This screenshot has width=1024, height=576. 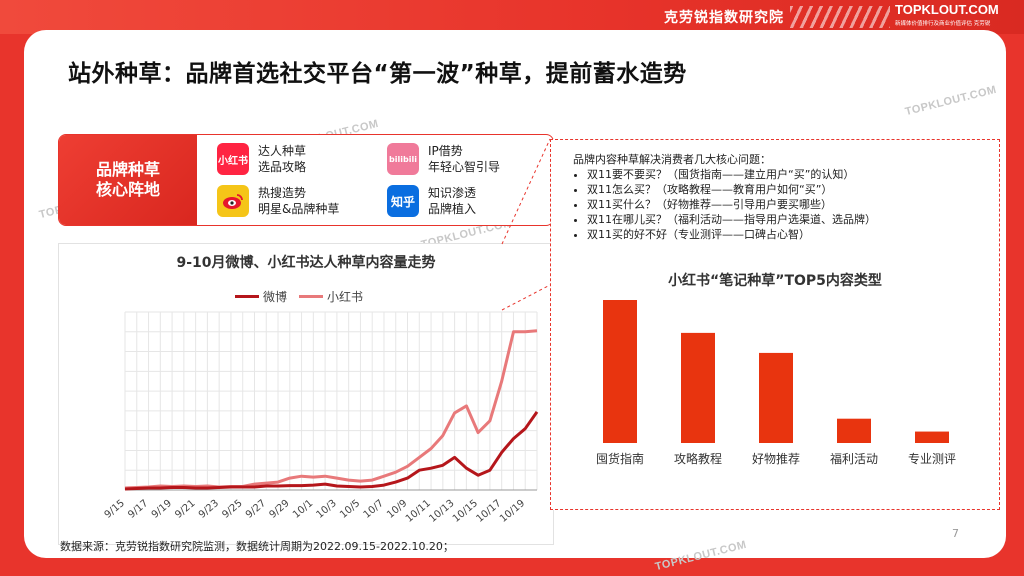 What do you see at coordinates (115, 509) in the screenshot?
I see `x-tick-label: 9/15` at bounding box center [115, 509].